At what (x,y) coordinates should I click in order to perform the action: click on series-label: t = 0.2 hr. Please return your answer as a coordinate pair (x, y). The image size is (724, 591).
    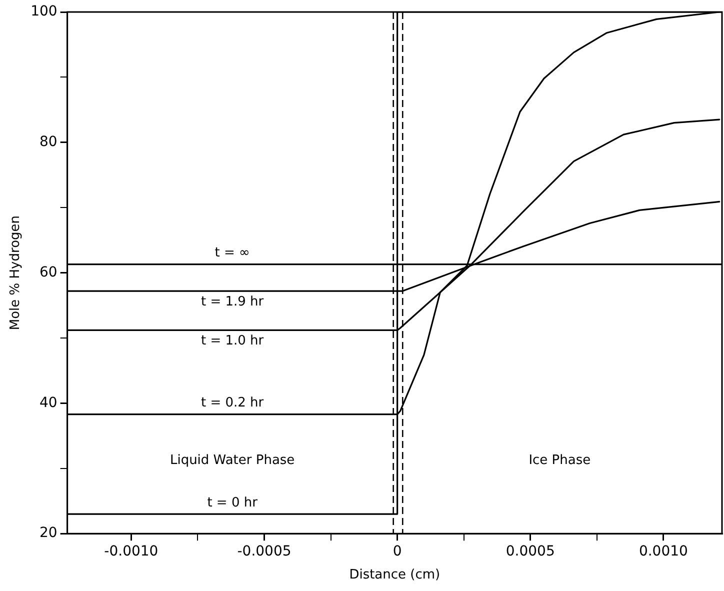
    Looking at the image, I should click on (232, 403).